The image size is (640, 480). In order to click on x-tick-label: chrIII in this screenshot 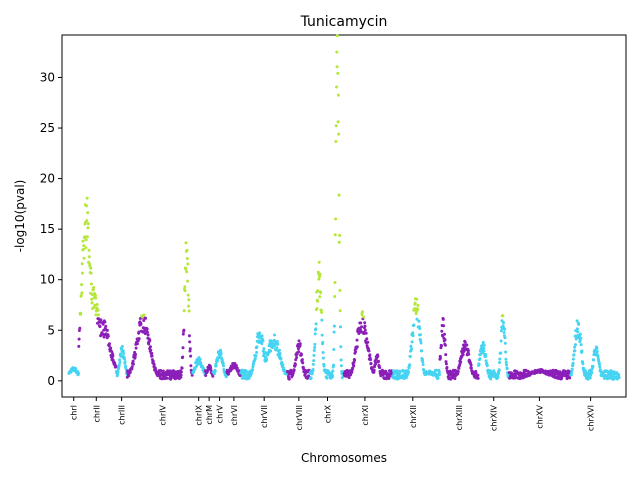, I will do `click(122, 415)`.